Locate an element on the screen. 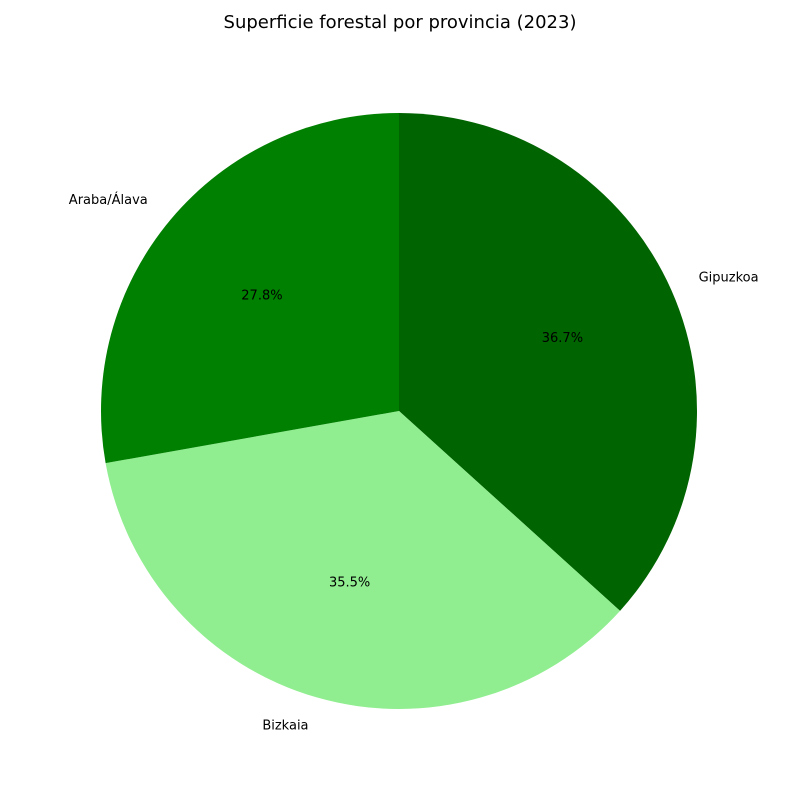 The width and height of the screenshot is (800, 805). pct-label-bizkaia: 35.5% is located at coordinates (349, 582).